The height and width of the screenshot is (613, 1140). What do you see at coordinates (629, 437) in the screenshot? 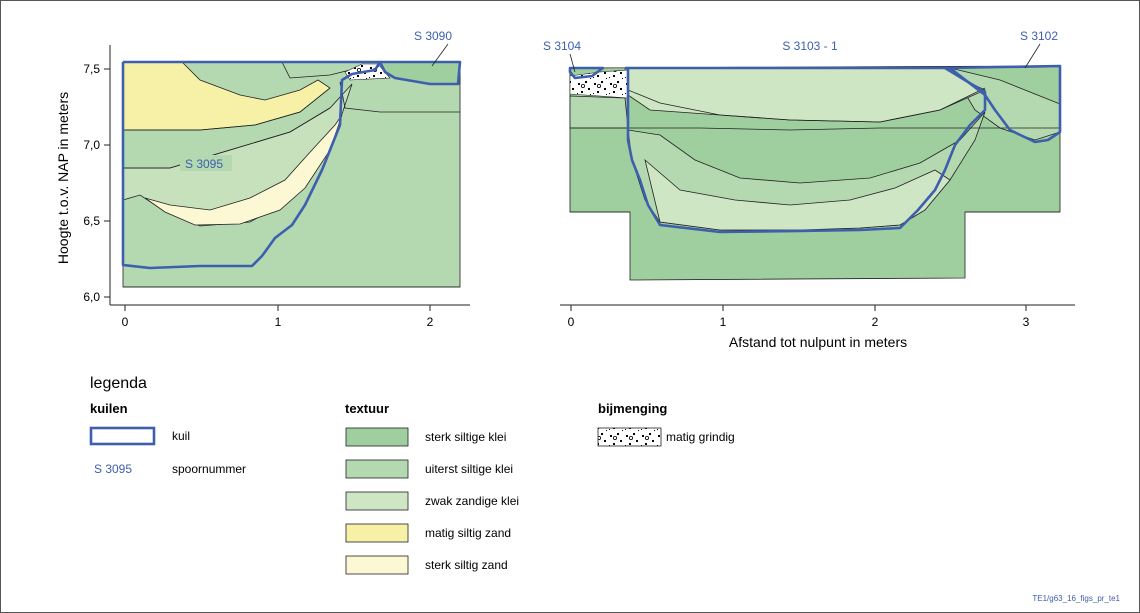
I see `legend-swatch-matig-grindig` at bounding box center [629, 437].